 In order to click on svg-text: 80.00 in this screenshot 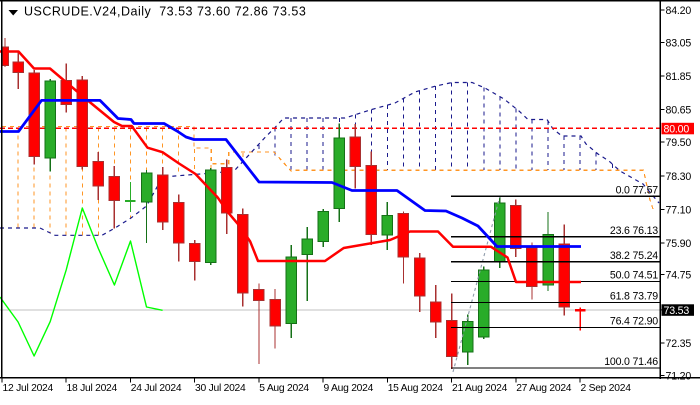, I will do `click(677, 129)`.